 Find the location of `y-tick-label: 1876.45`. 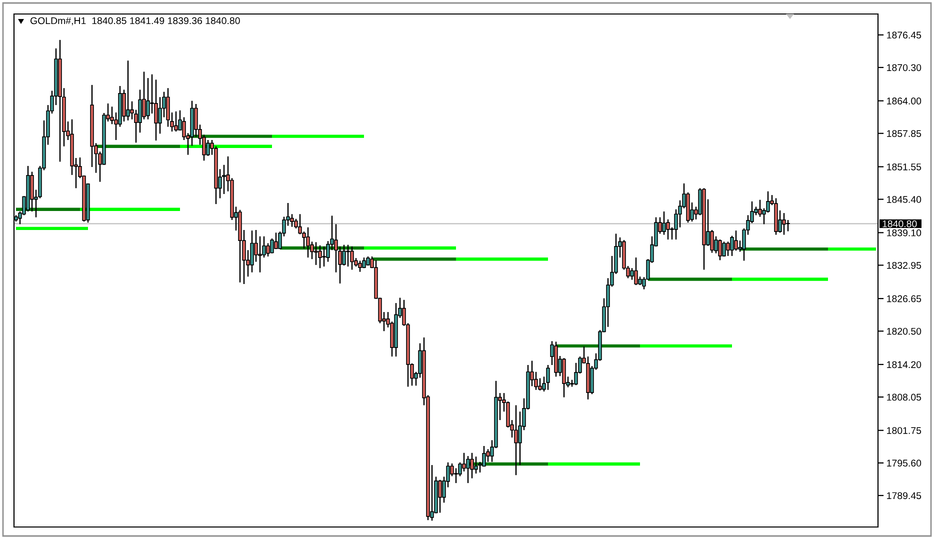

y-tick-label: 1876.45 is located at coordinates (904, 35).